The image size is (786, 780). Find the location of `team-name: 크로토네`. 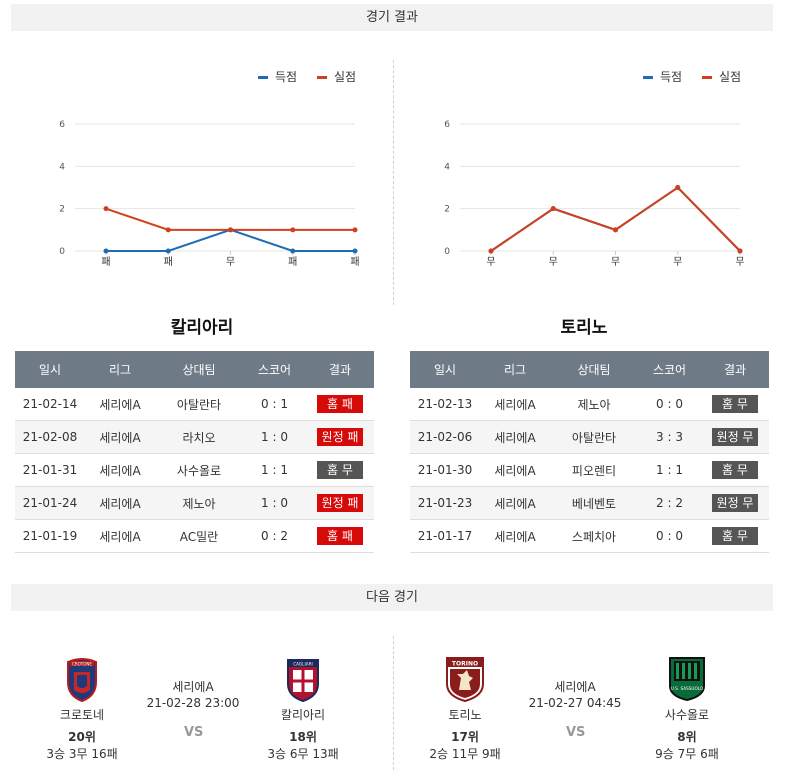

team-name: 크로토네 is located at coordinates (82, 715).